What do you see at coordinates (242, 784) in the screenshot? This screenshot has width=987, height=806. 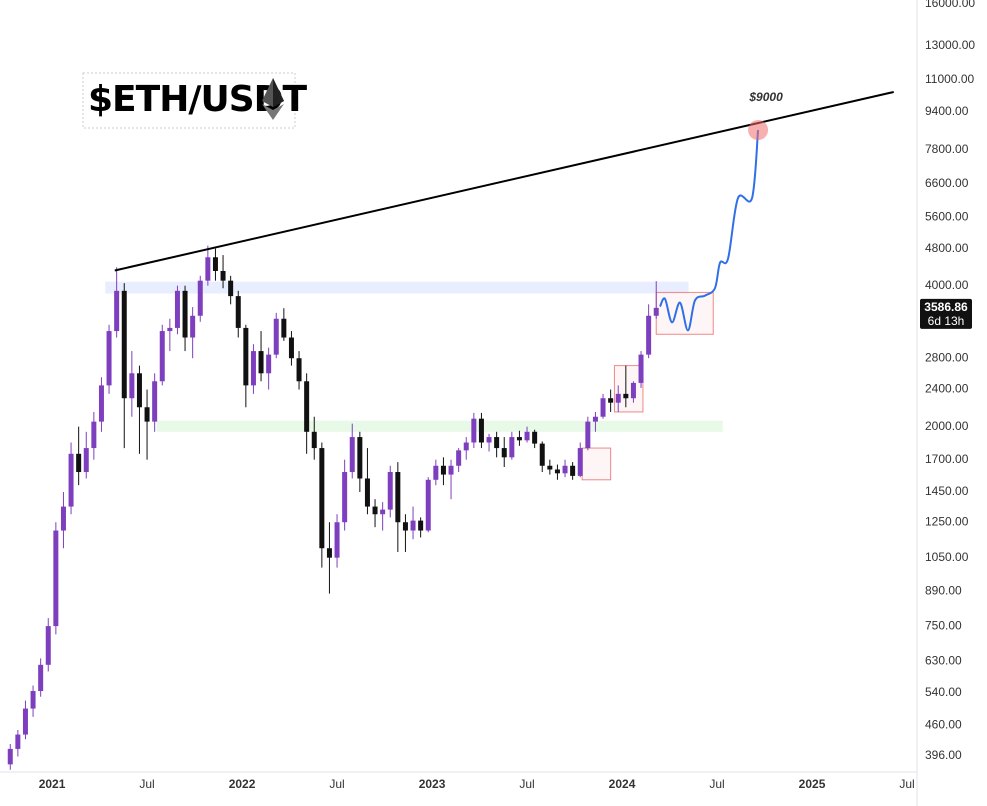 I see `x-tick-label: 2022` at bounding box center [242, 784].